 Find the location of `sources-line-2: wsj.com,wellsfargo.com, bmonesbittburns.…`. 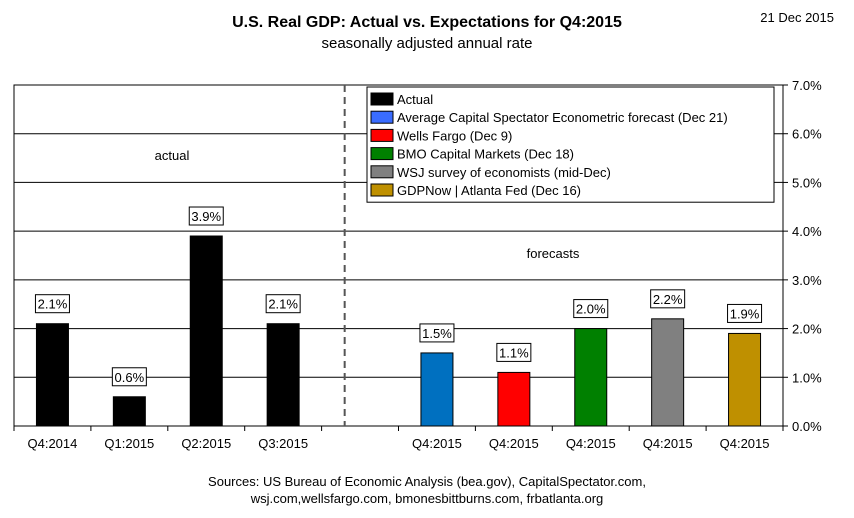

sources-line-2: wsj.com,wellsfargo.com, bmonesbittburns.… is located at coordinates (427, 498).